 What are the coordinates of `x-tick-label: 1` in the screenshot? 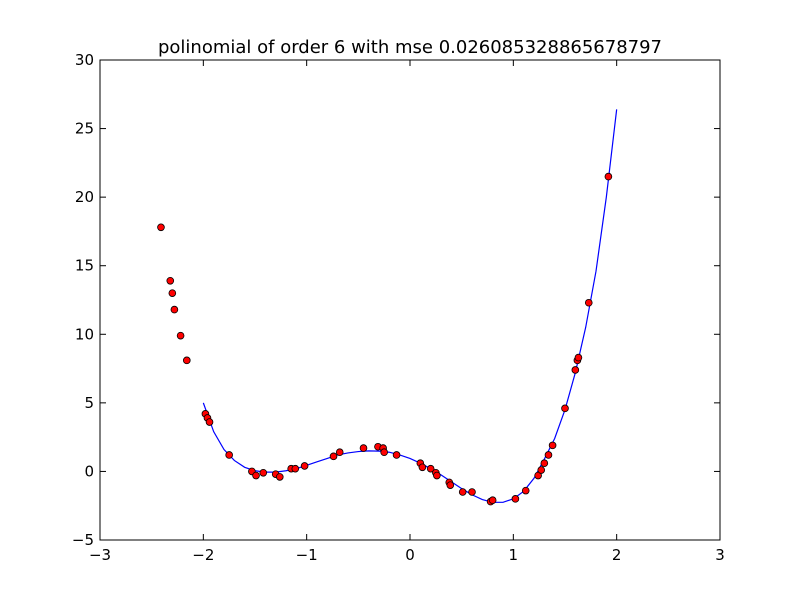 It's located at (514, 555).